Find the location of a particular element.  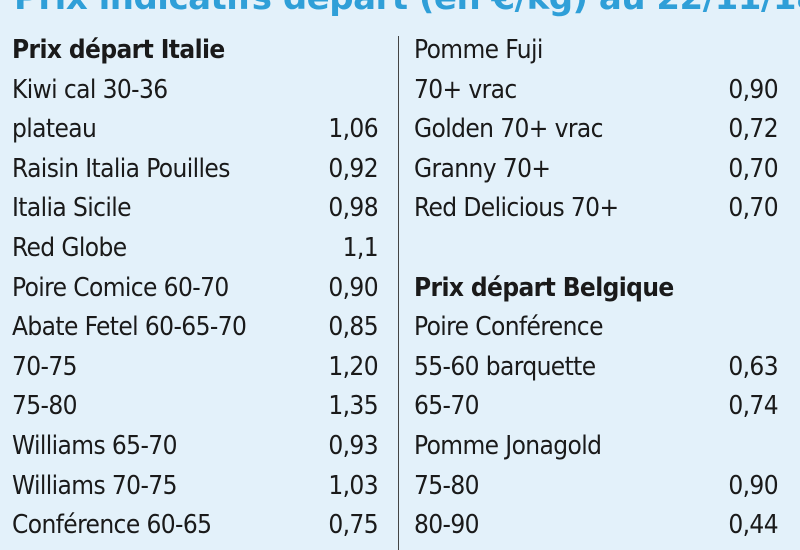

price-value: 1,35 is located at coordinates (353, 406).